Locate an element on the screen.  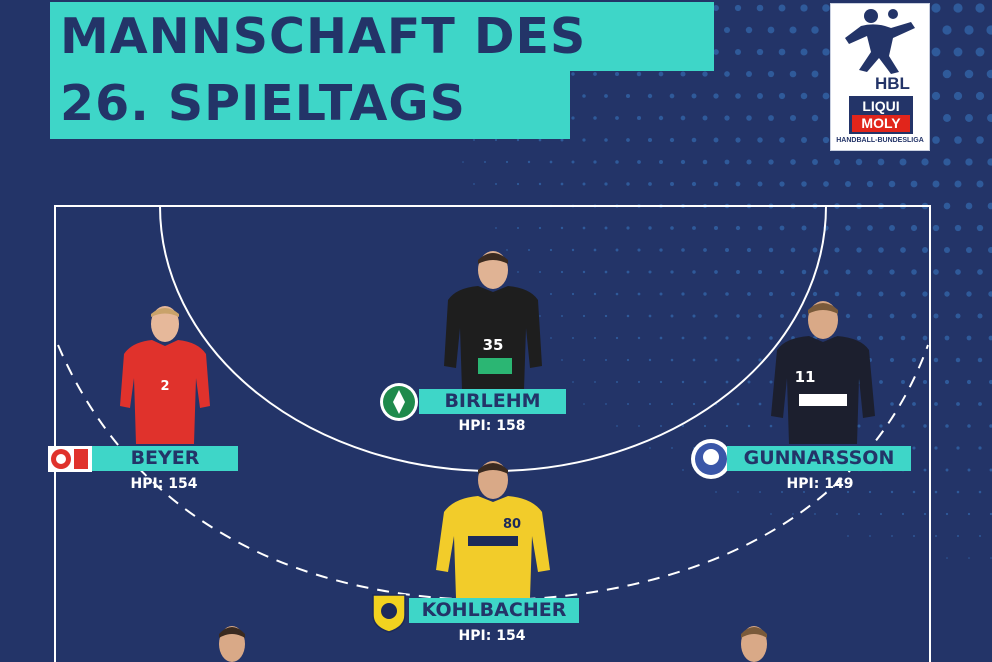
league-name: HANDBALL-BUNDESLIGA is located at coordinates (880, 140).